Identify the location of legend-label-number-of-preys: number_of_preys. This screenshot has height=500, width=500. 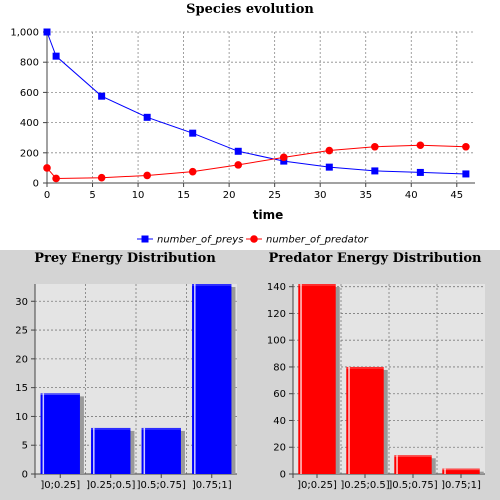
(200, 240).